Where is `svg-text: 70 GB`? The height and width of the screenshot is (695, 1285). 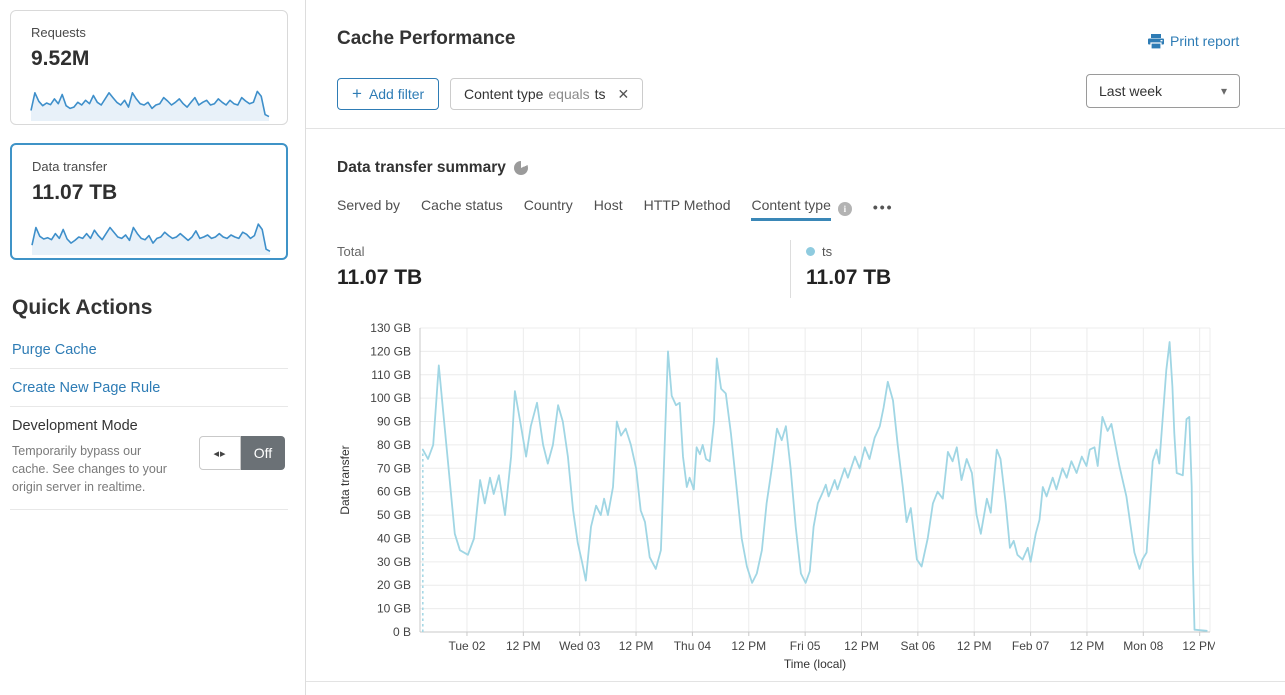
svg-text: 70 GB is located at coordinates (394, 468).